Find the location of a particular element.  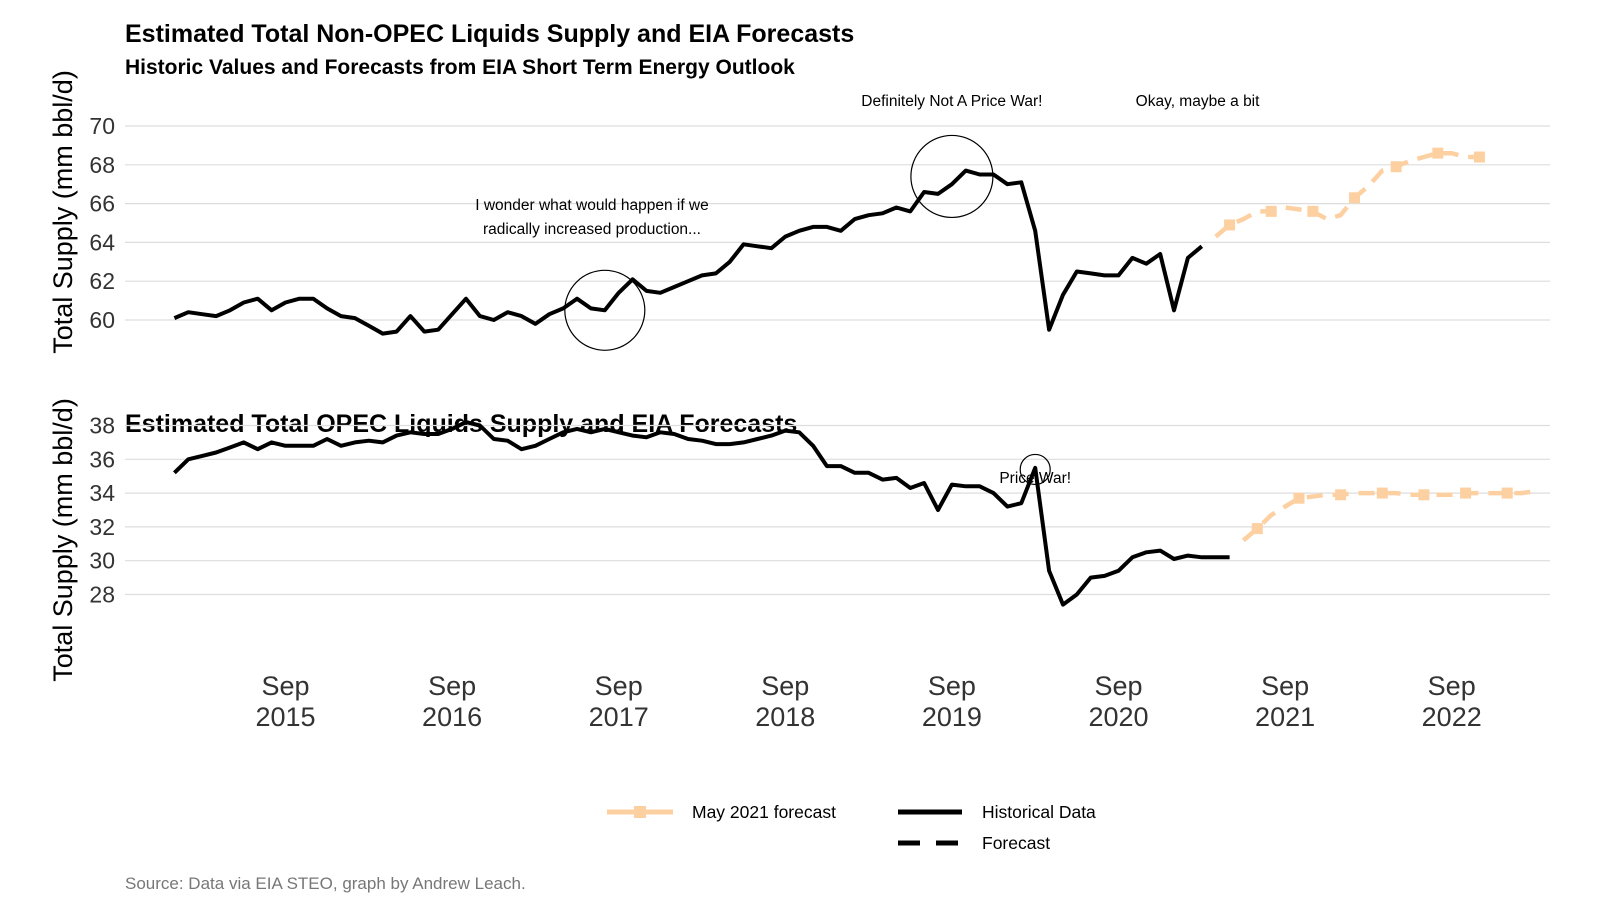

y-tick-label: 32 is located at coordinates (102, 527).